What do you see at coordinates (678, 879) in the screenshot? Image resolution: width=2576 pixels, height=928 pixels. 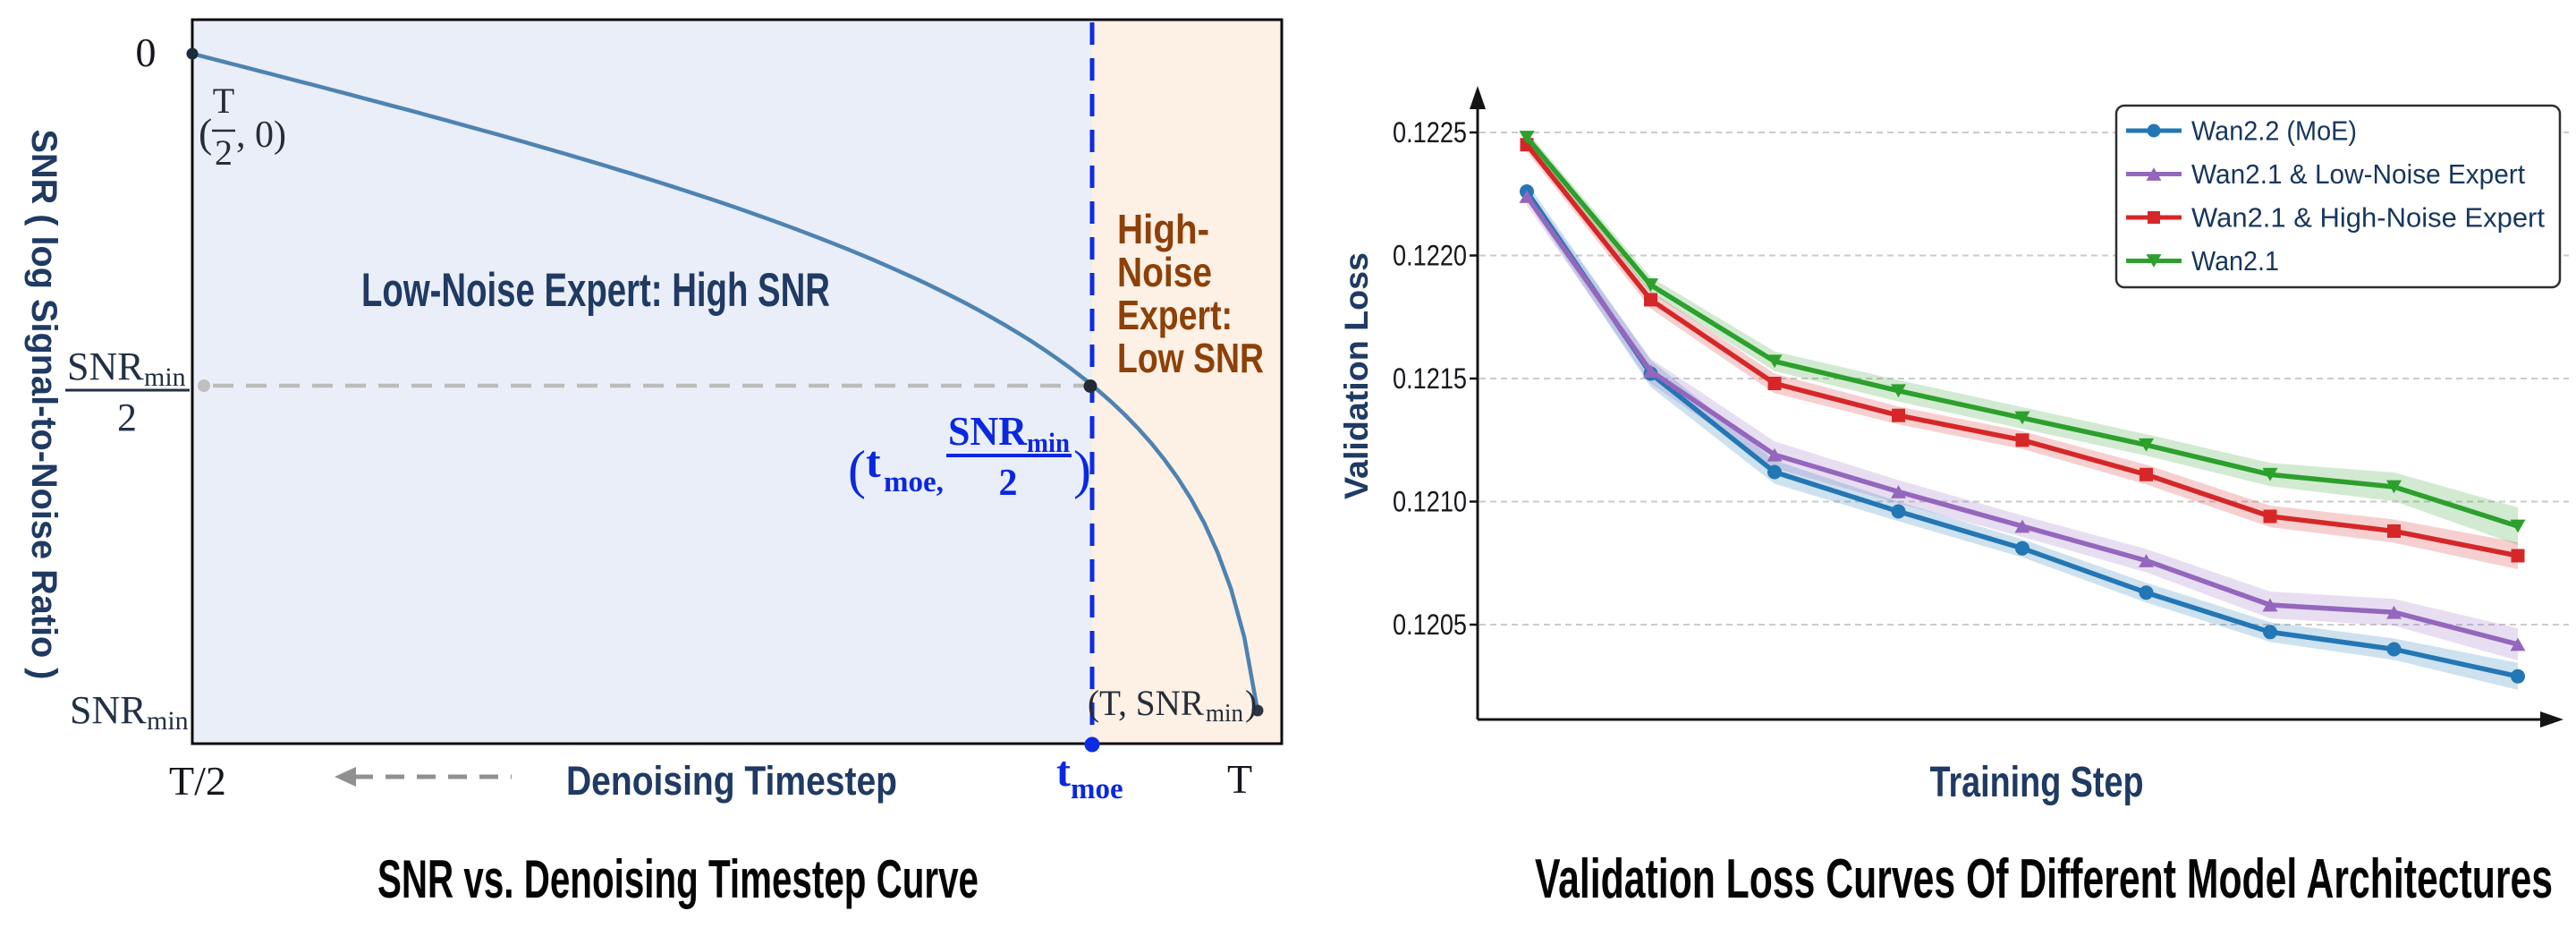 I see `svg-text:SNR vs. Denoising Timestep Cur: SNR vs. Denoising Timestep Curve` at bounding box center [678, 879].